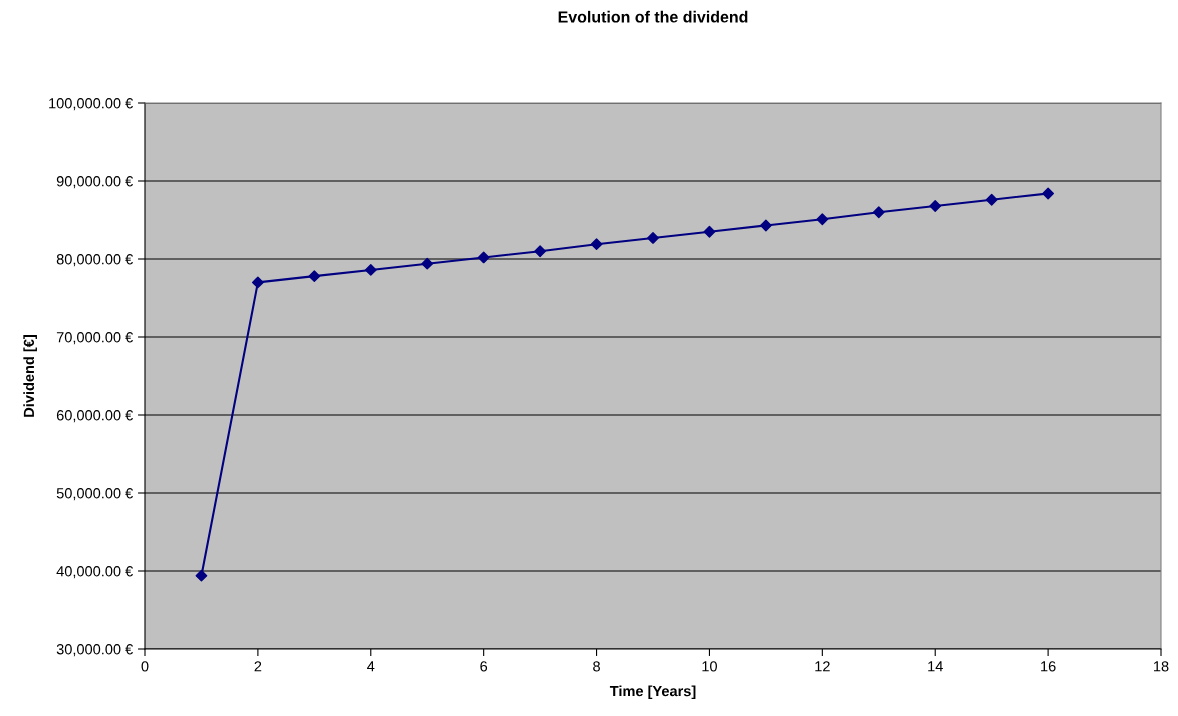  I want to click on x-tick-label: 4, so click(371, 666).